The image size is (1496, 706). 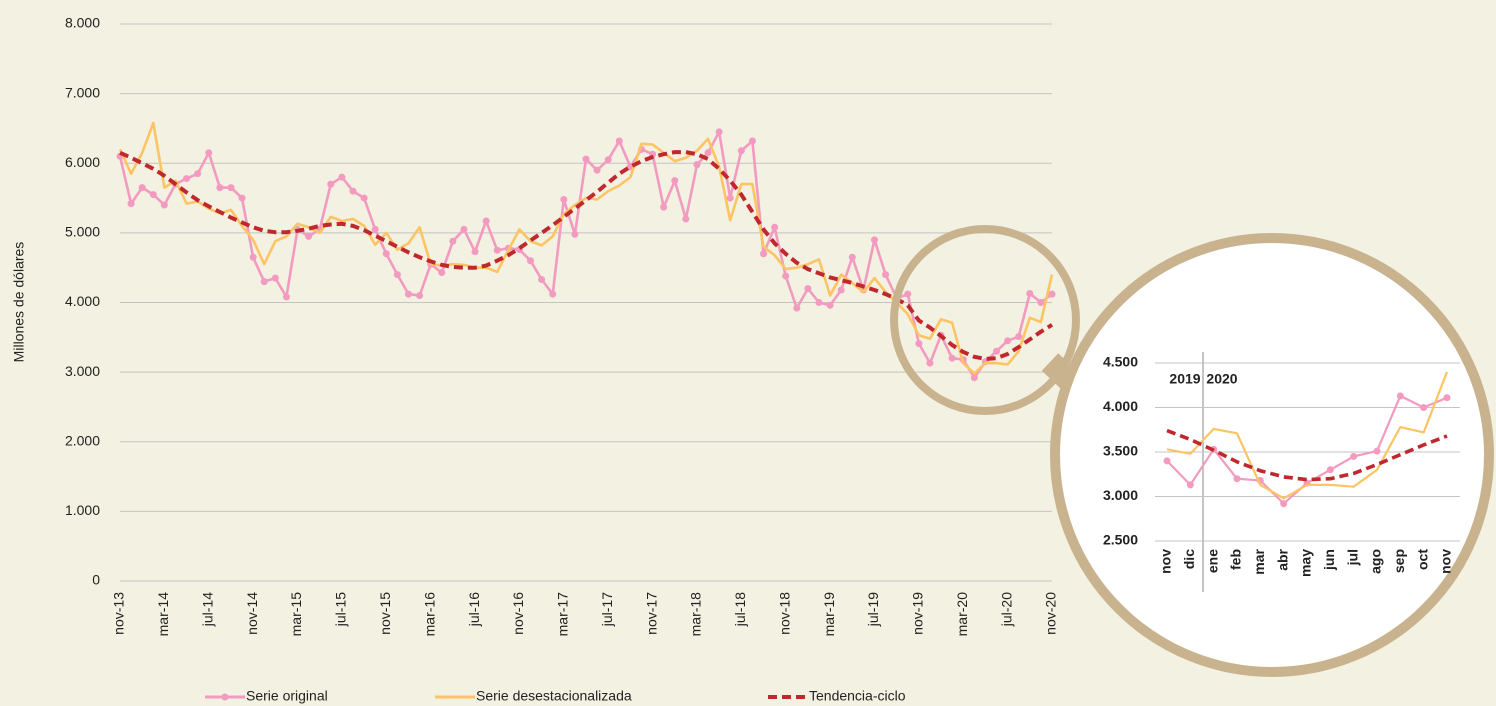 What do you see at coordinates (163, 614) in the screenshot?
I see `x-tick-label: mar-14` at bounding box center [163, 614].